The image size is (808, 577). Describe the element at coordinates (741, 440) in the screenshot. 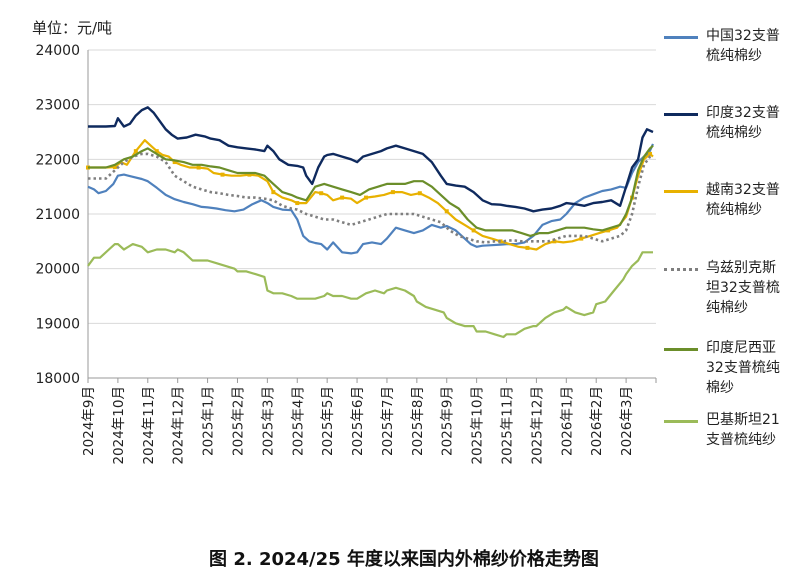

I see `legend-label-line: 支普梳纯纱` at that location.